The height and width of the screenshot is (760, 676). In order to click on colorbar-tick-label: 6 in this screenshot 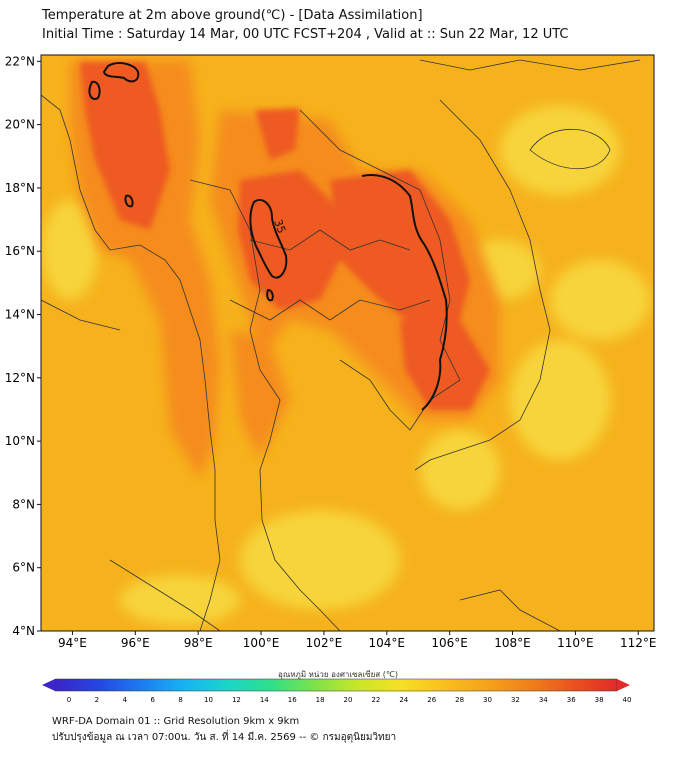, I will do `click(152, 700)`.